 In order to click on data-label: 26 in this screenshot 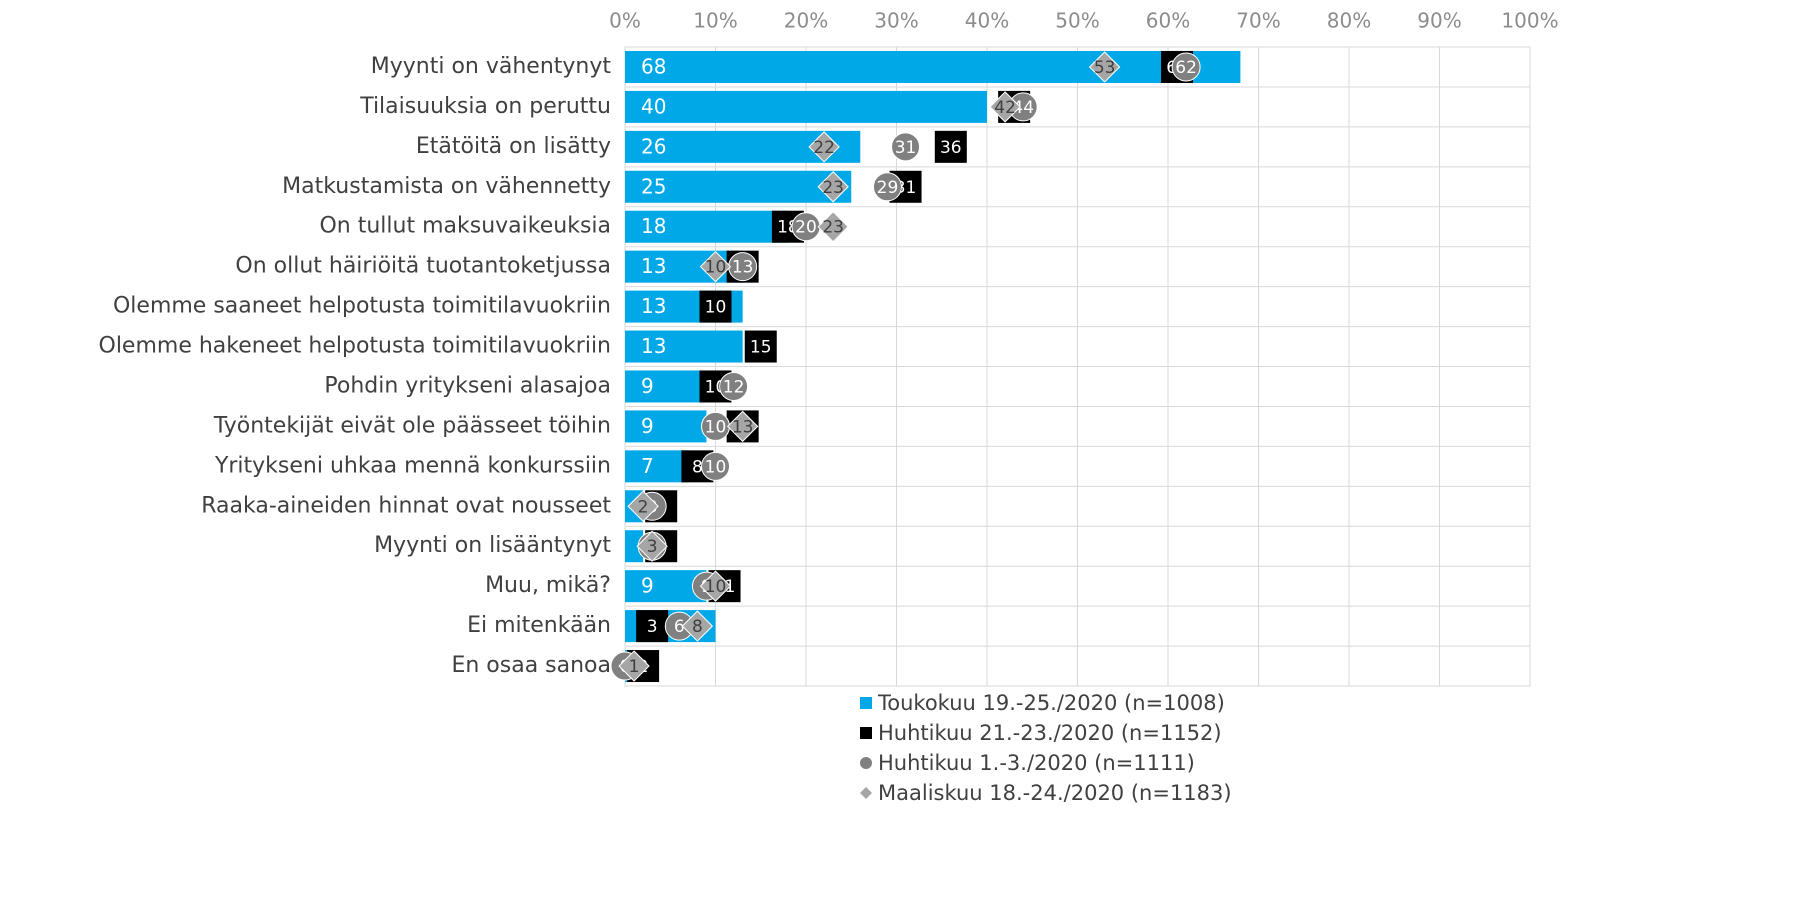, I will do `click(653, 146)`.